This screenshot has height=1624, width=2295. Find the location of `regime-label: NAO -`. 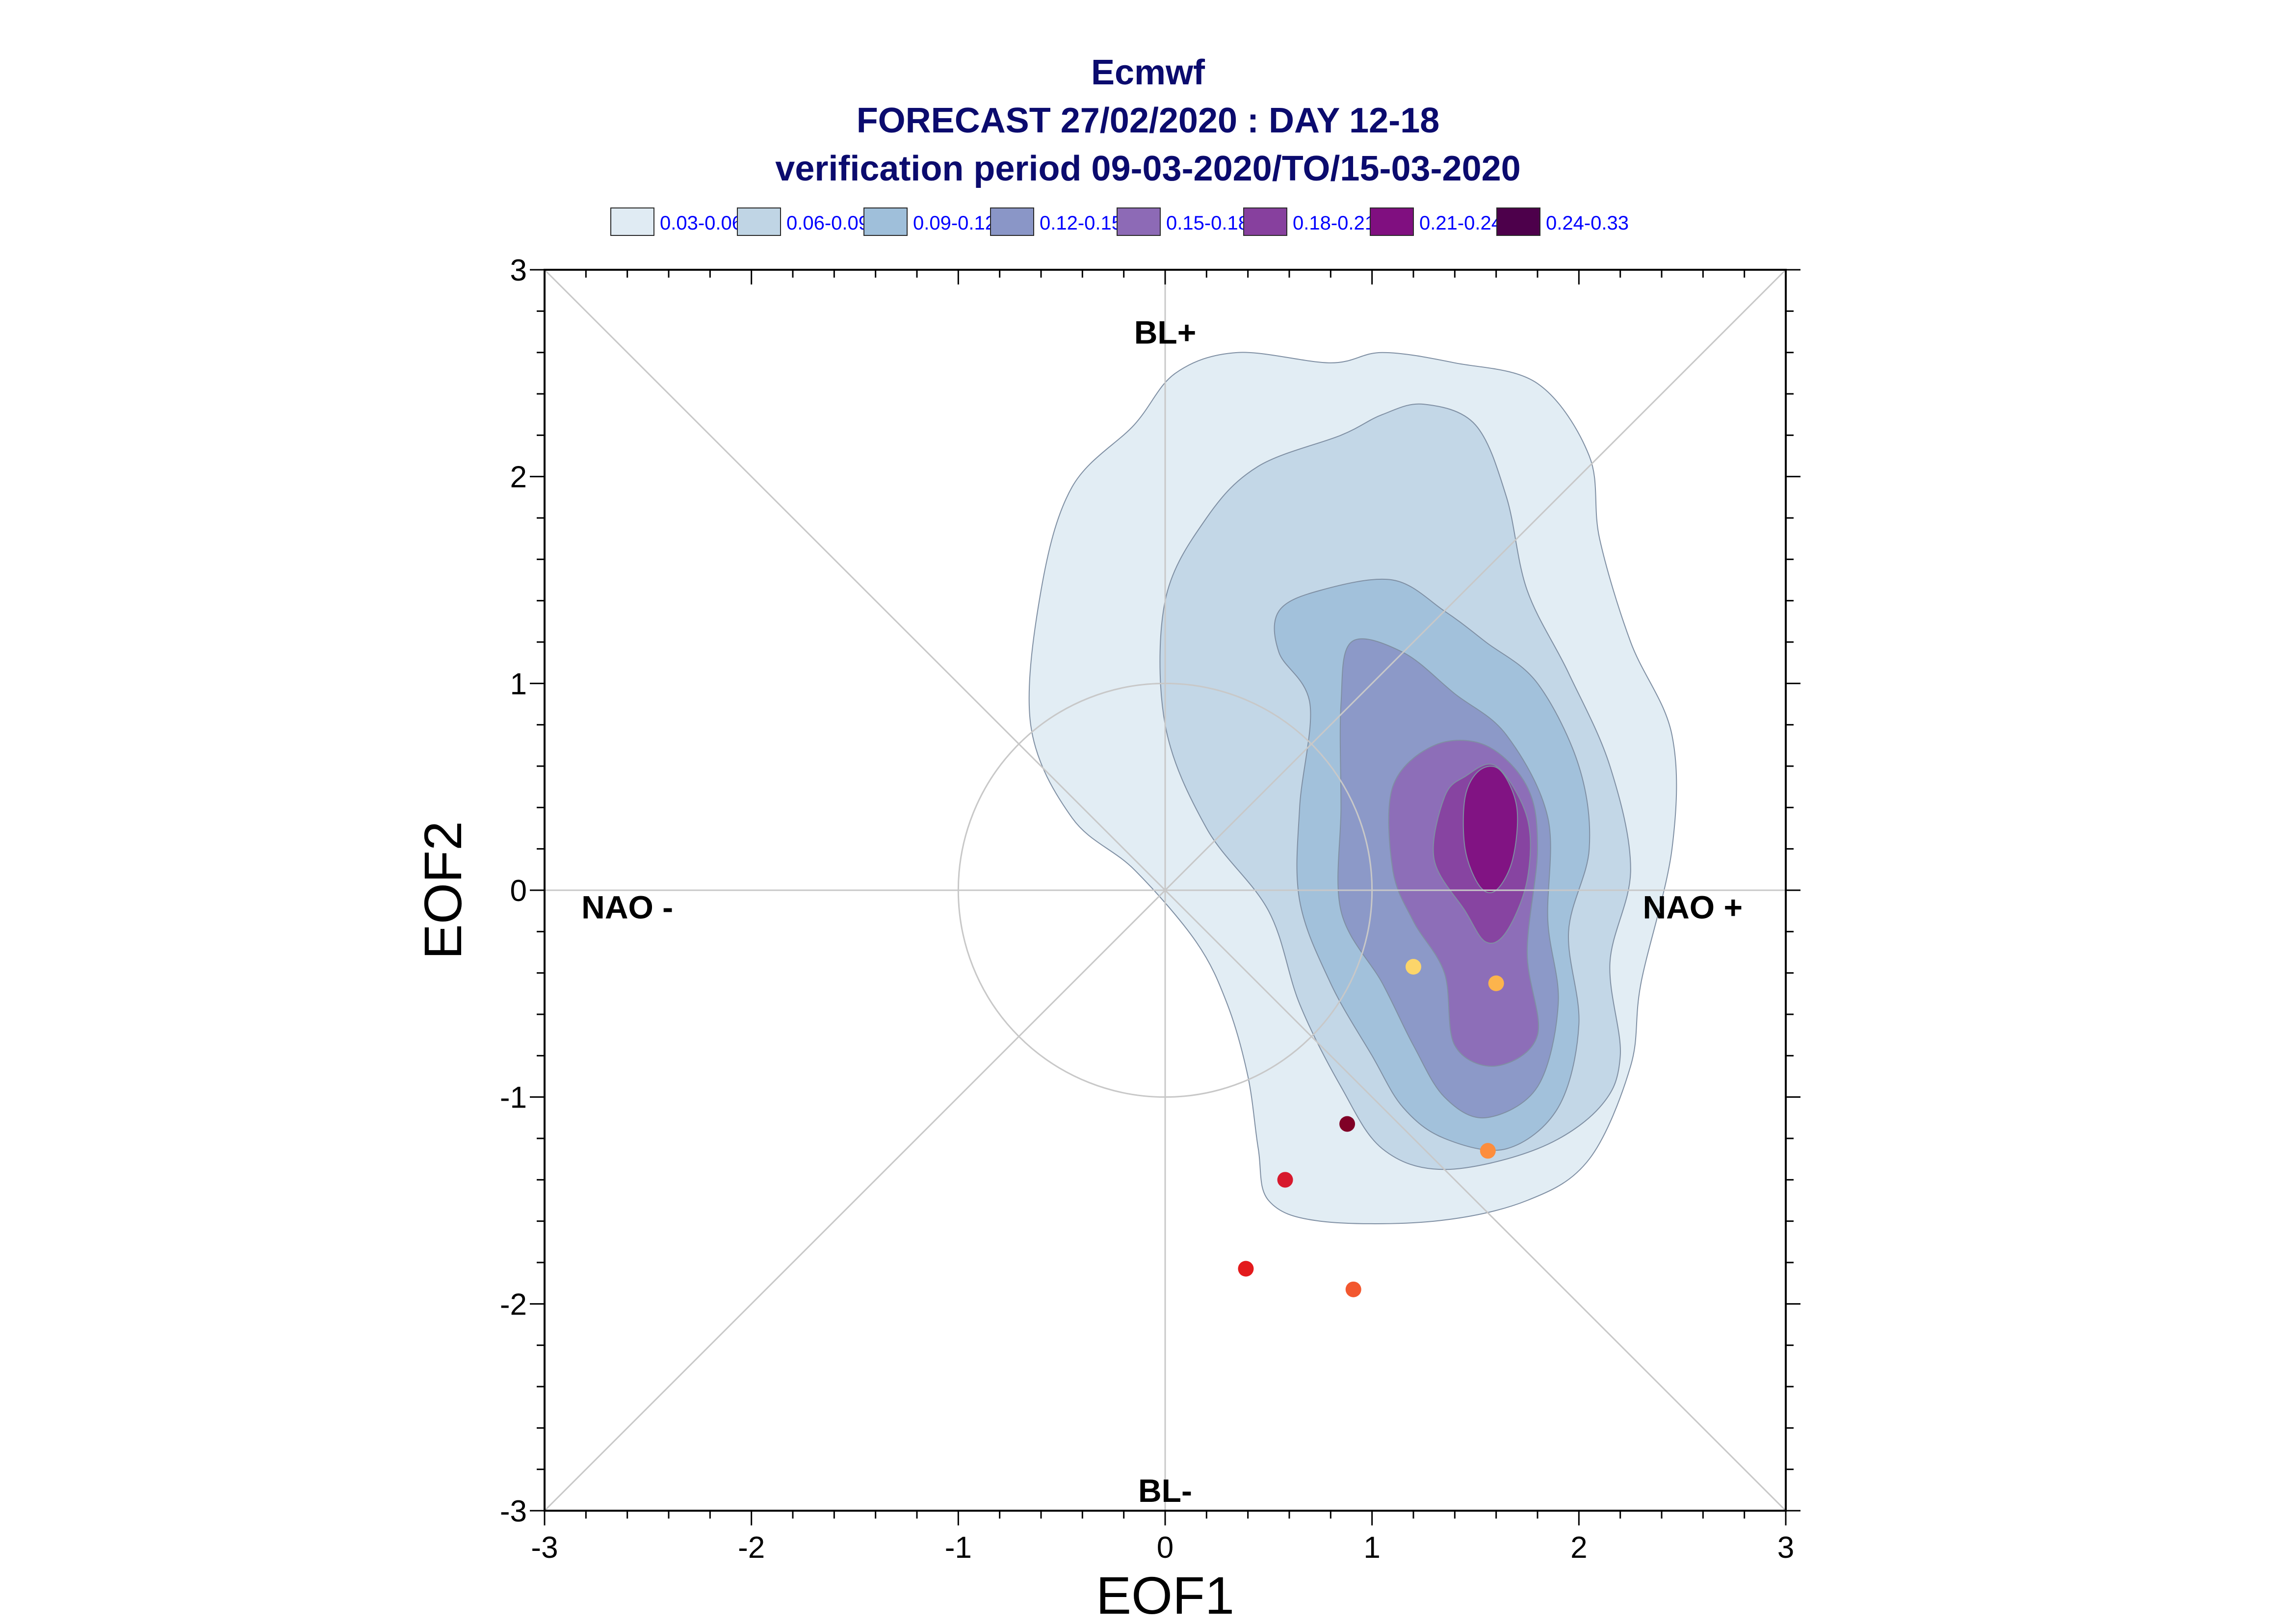

regime-label: NAO - is located at coordinates (627, 907).